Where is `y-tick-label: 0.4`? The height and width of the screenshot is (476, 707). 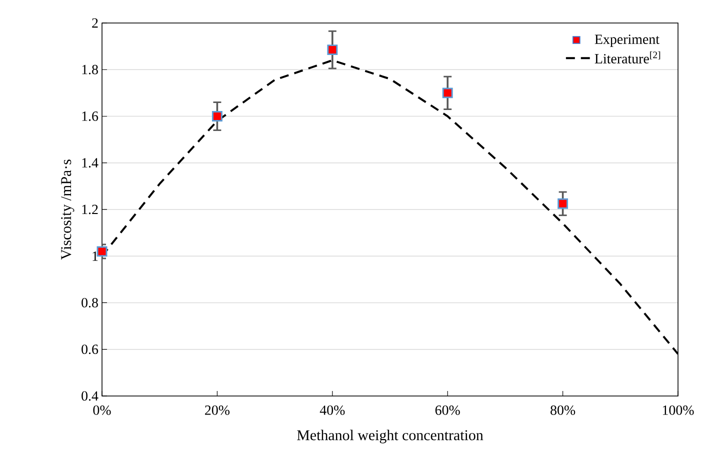
y-tick-label: 0.4 is located at coordinates (90, 396).